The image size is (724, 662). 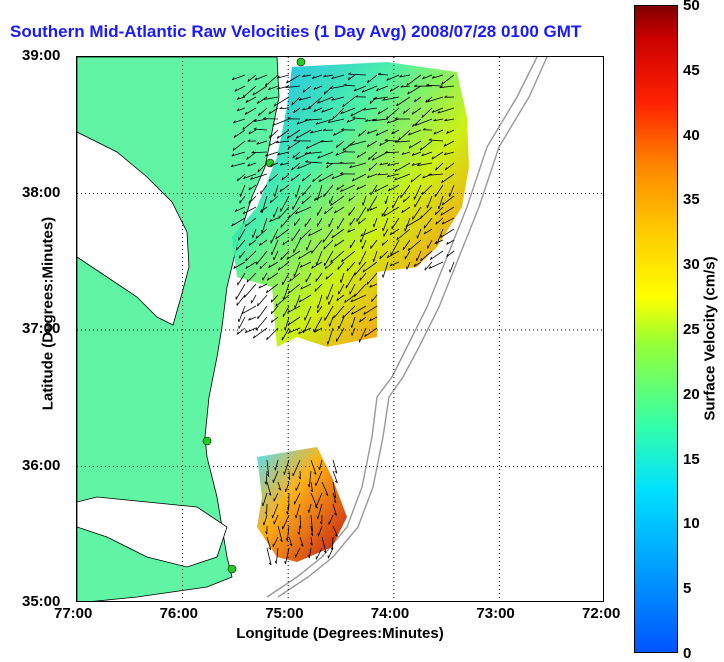 What do you see at coordinates (340, 633) in the screenshot?
I see `x-axis-label: Longitude (Degrees:Minutes)` at bounding box center [340, 633].